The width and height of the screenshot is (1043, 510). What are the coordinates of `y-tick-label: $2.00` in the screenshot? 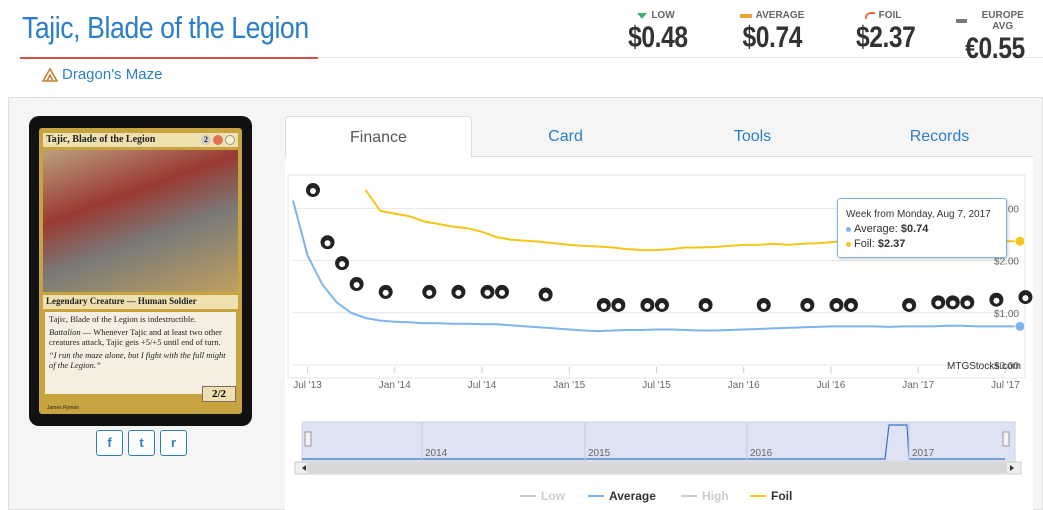 It's located at (1006, 262).